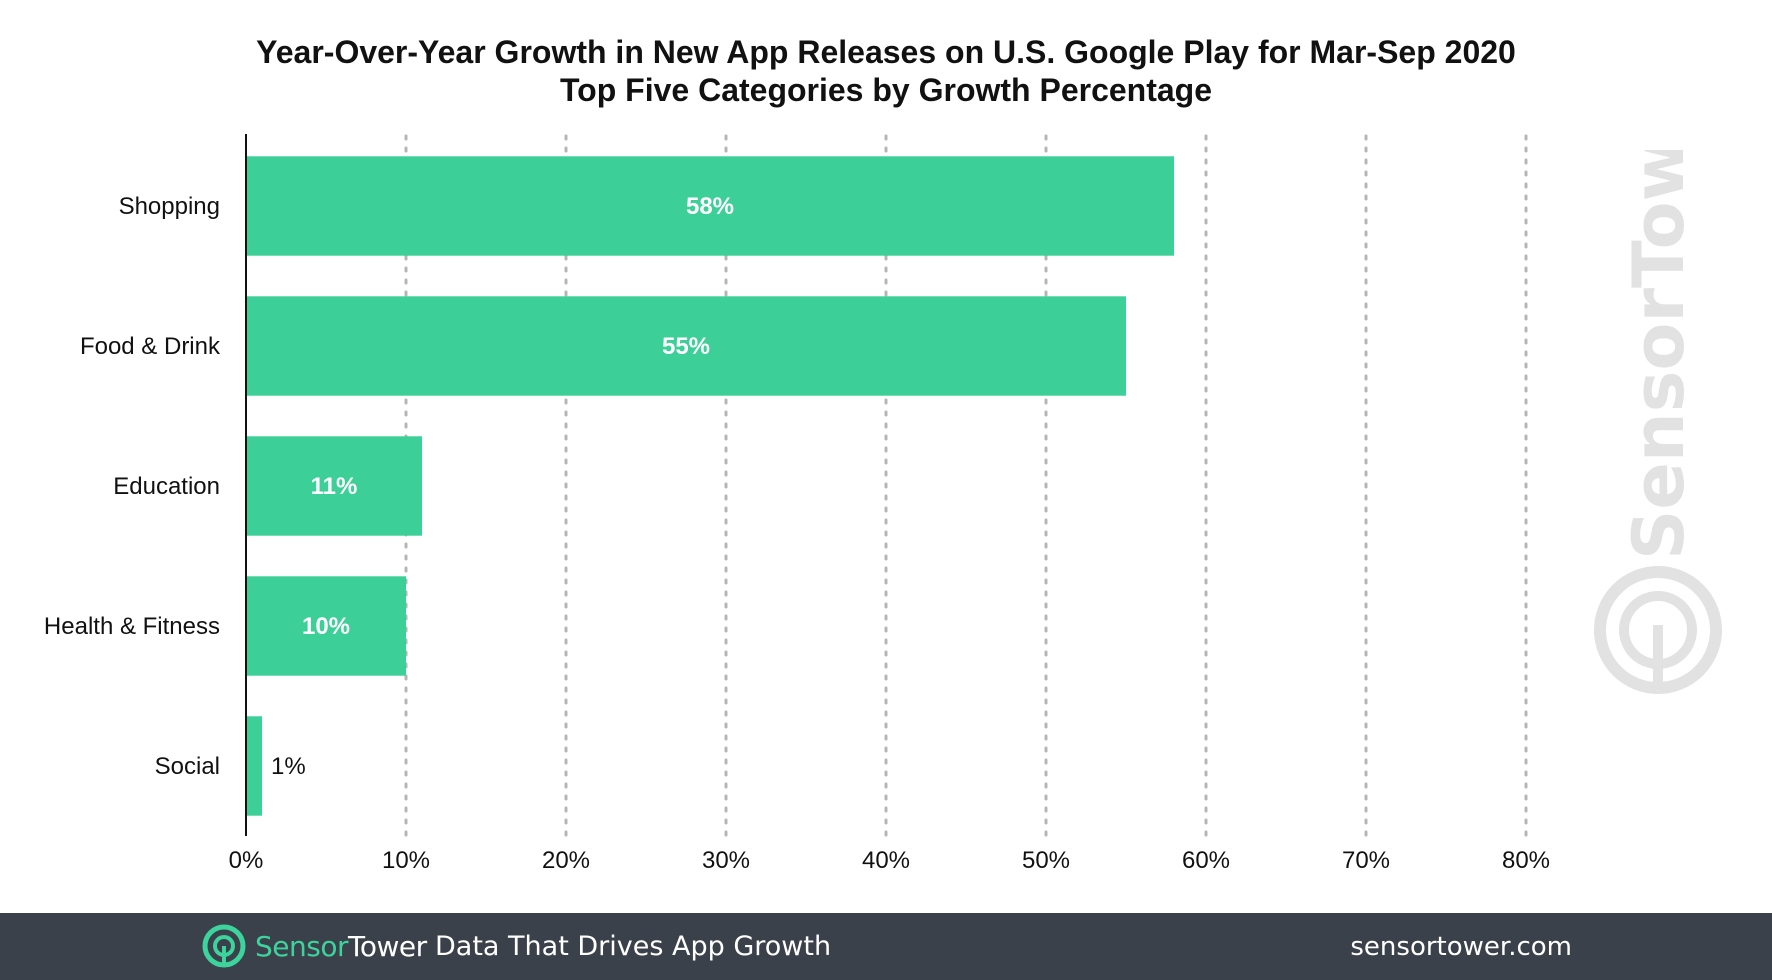  I want to click on category-label: Social, so click(187, 766).